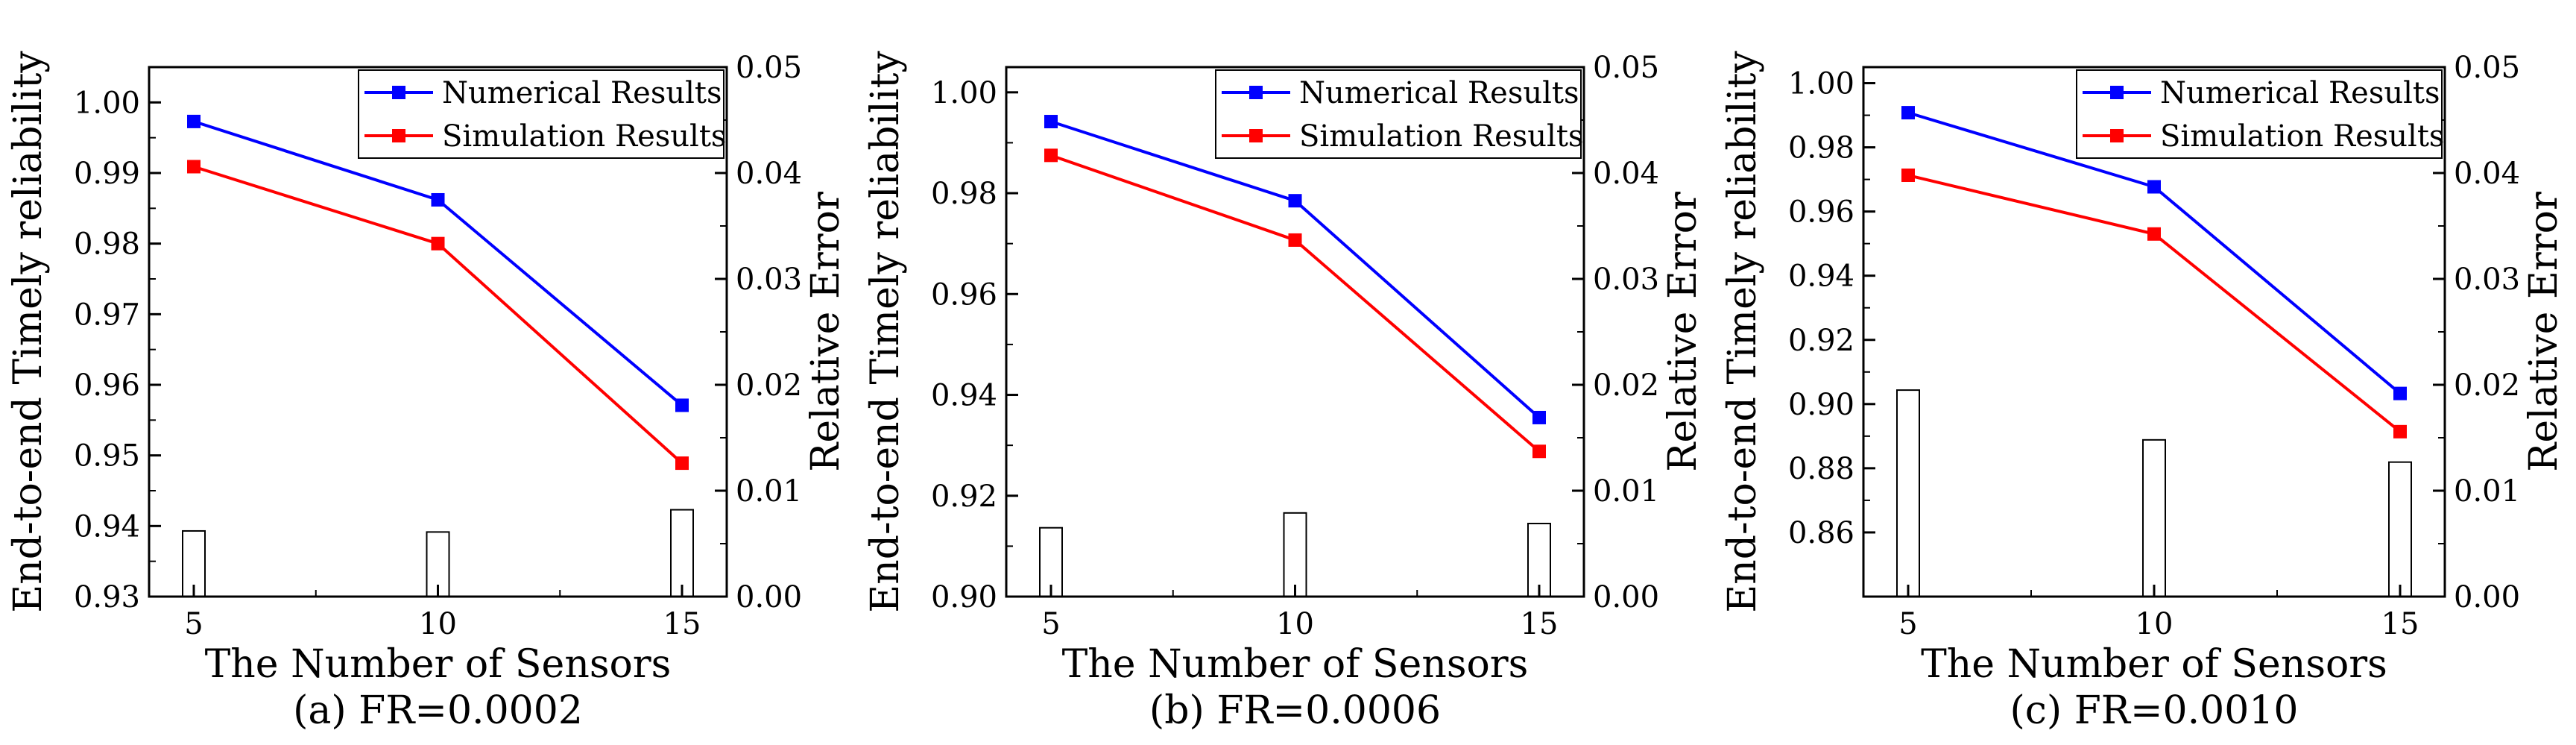  Describe the element at coordinates (438, 710) in the screenshot. I see `panel-caption: (a) FR=0.0002` at that location.